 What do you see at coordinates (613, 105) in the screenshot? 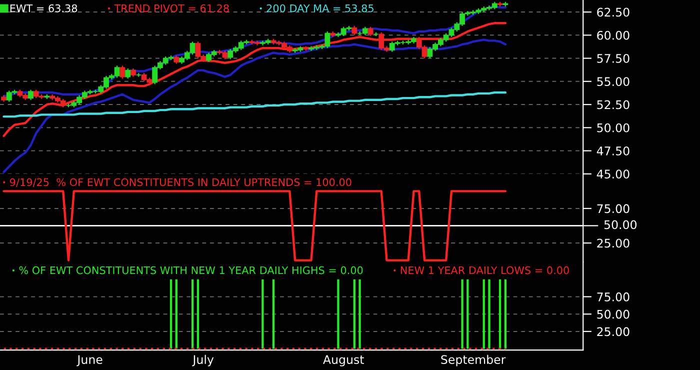
I see `y-tick-label: 52.50` at bounding box center [613, 105].